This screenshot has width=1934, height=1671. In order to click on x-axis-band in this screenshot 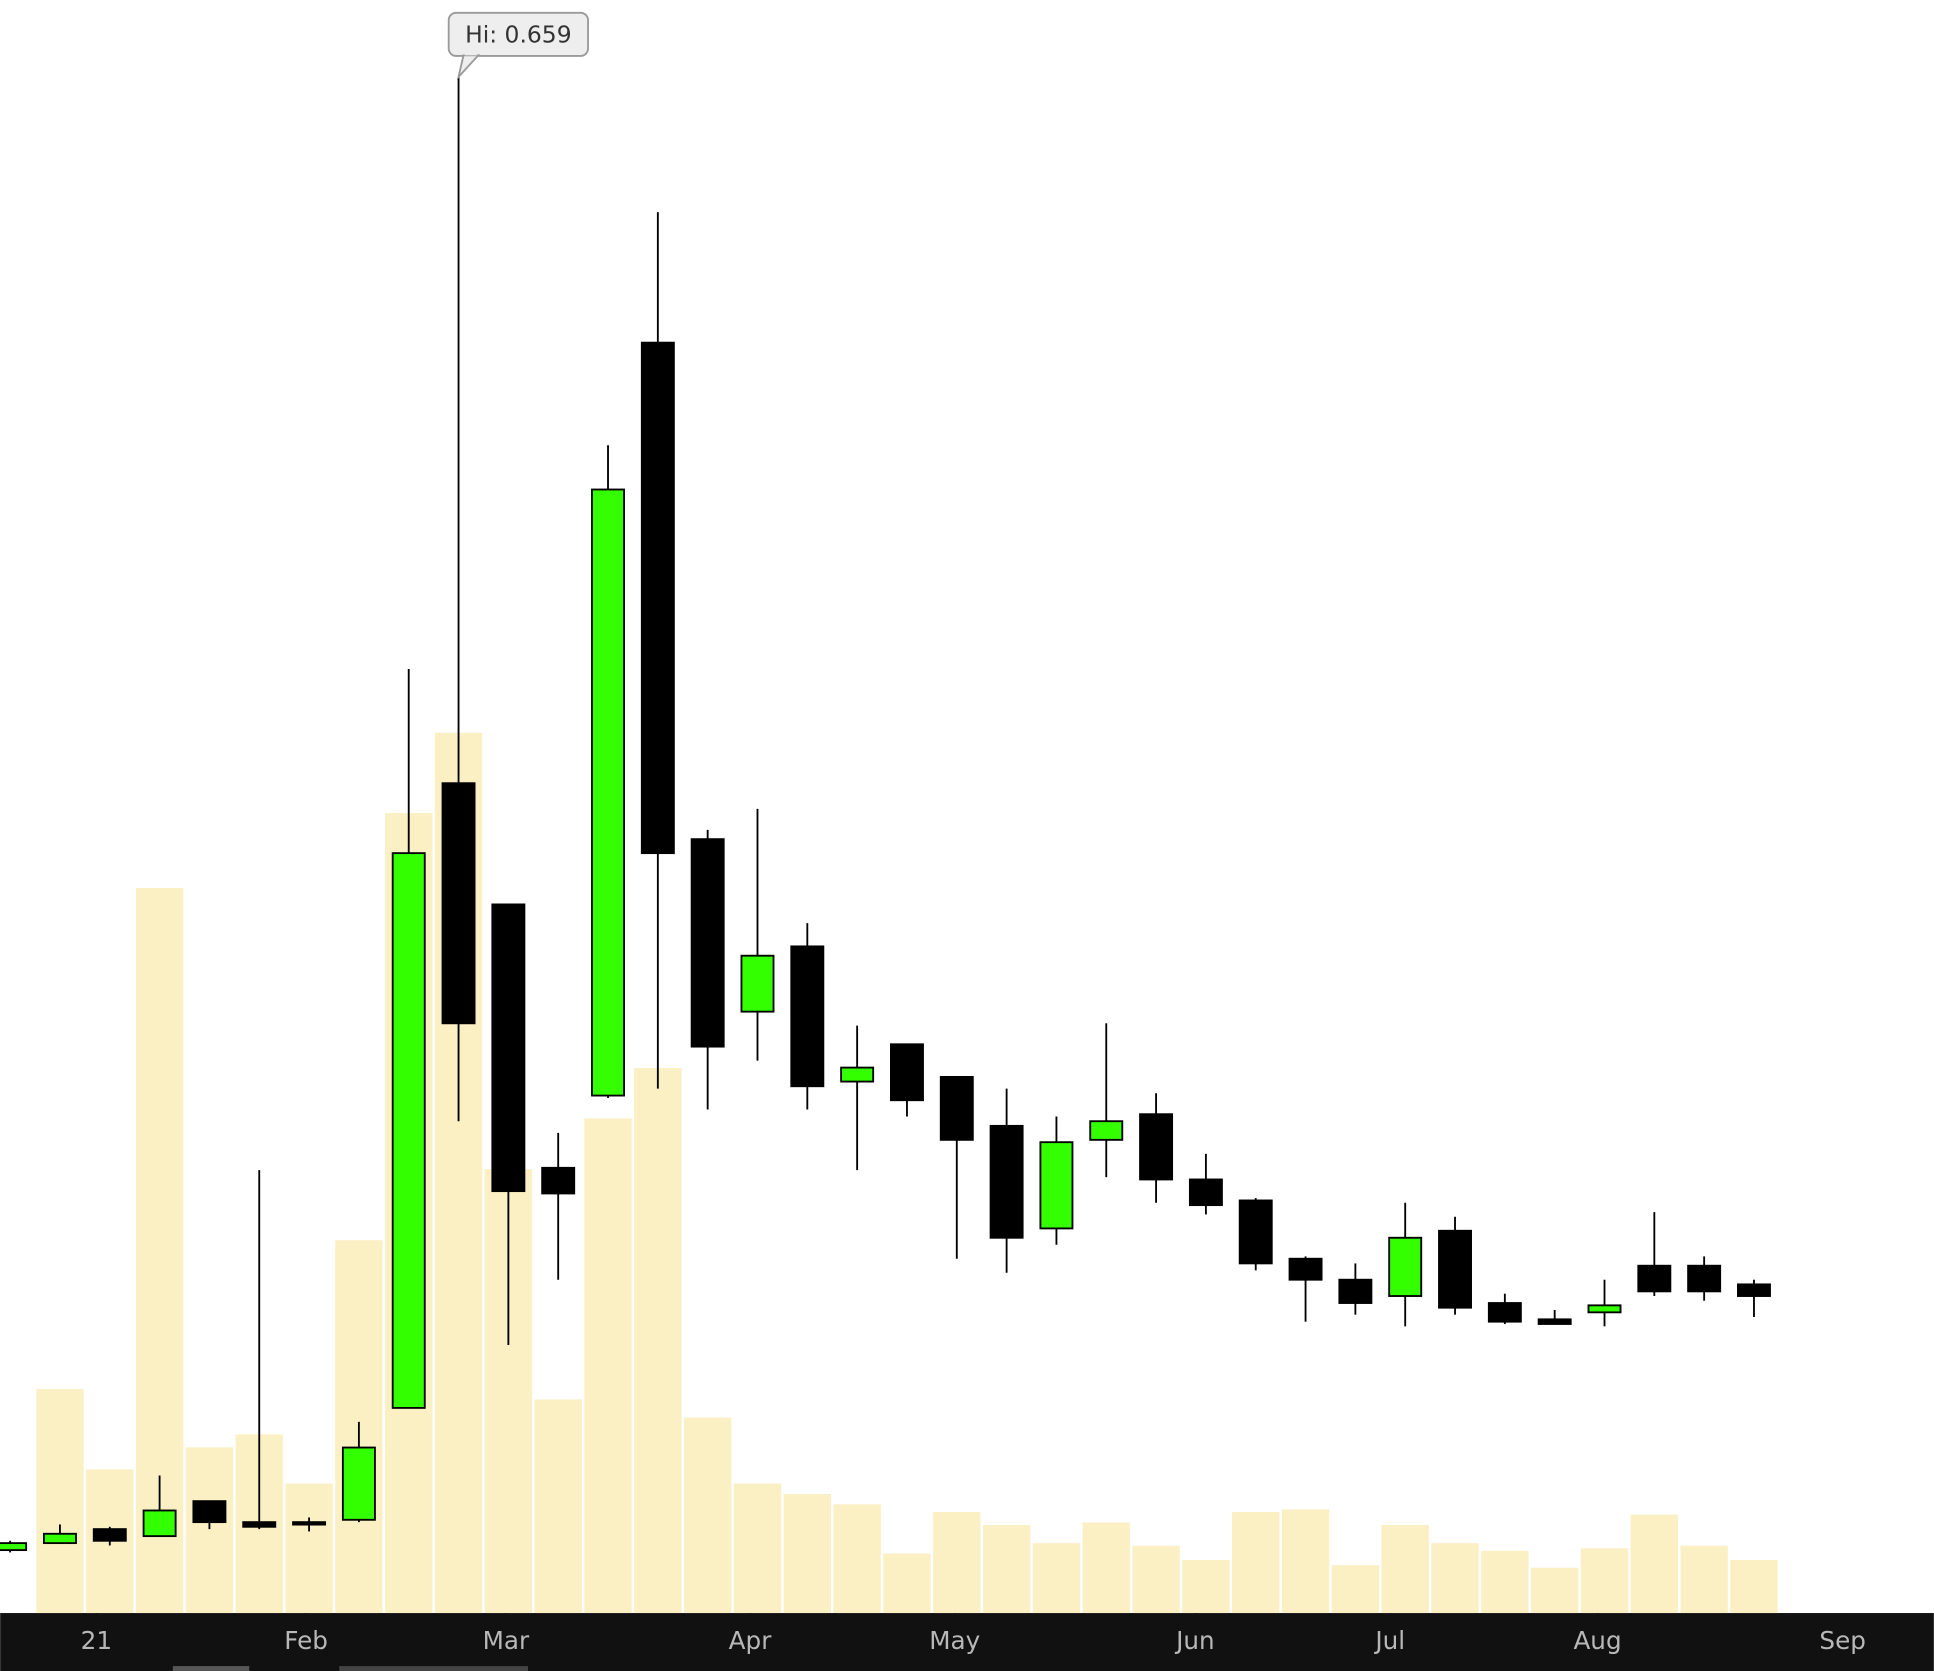, I will do `click(967, 1642)`.